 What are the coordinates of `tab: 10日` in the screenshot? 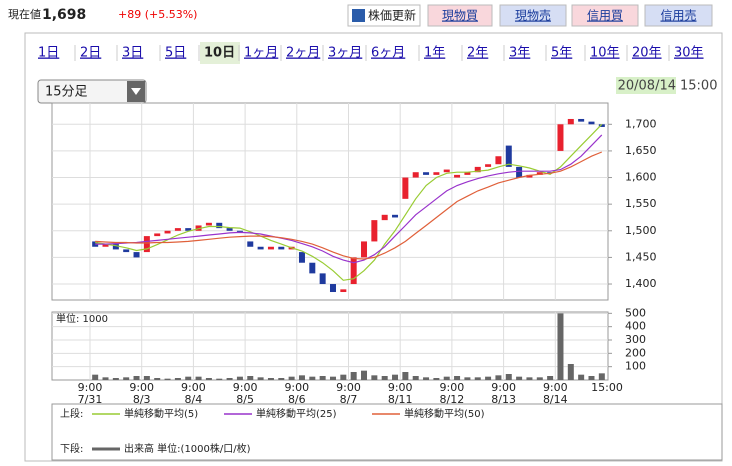 It's located at (219, 53).